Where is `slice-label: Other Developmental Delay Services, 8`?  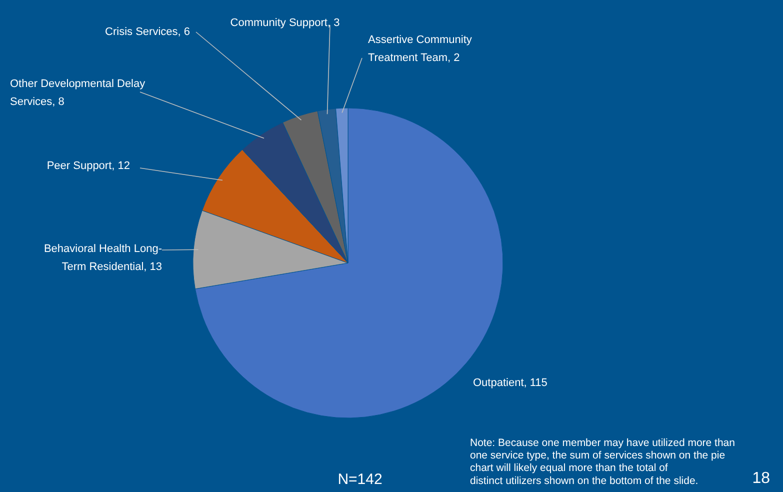 slice-label: Other Developmental Delay Services, 8 is located at coordinates (78, 93).